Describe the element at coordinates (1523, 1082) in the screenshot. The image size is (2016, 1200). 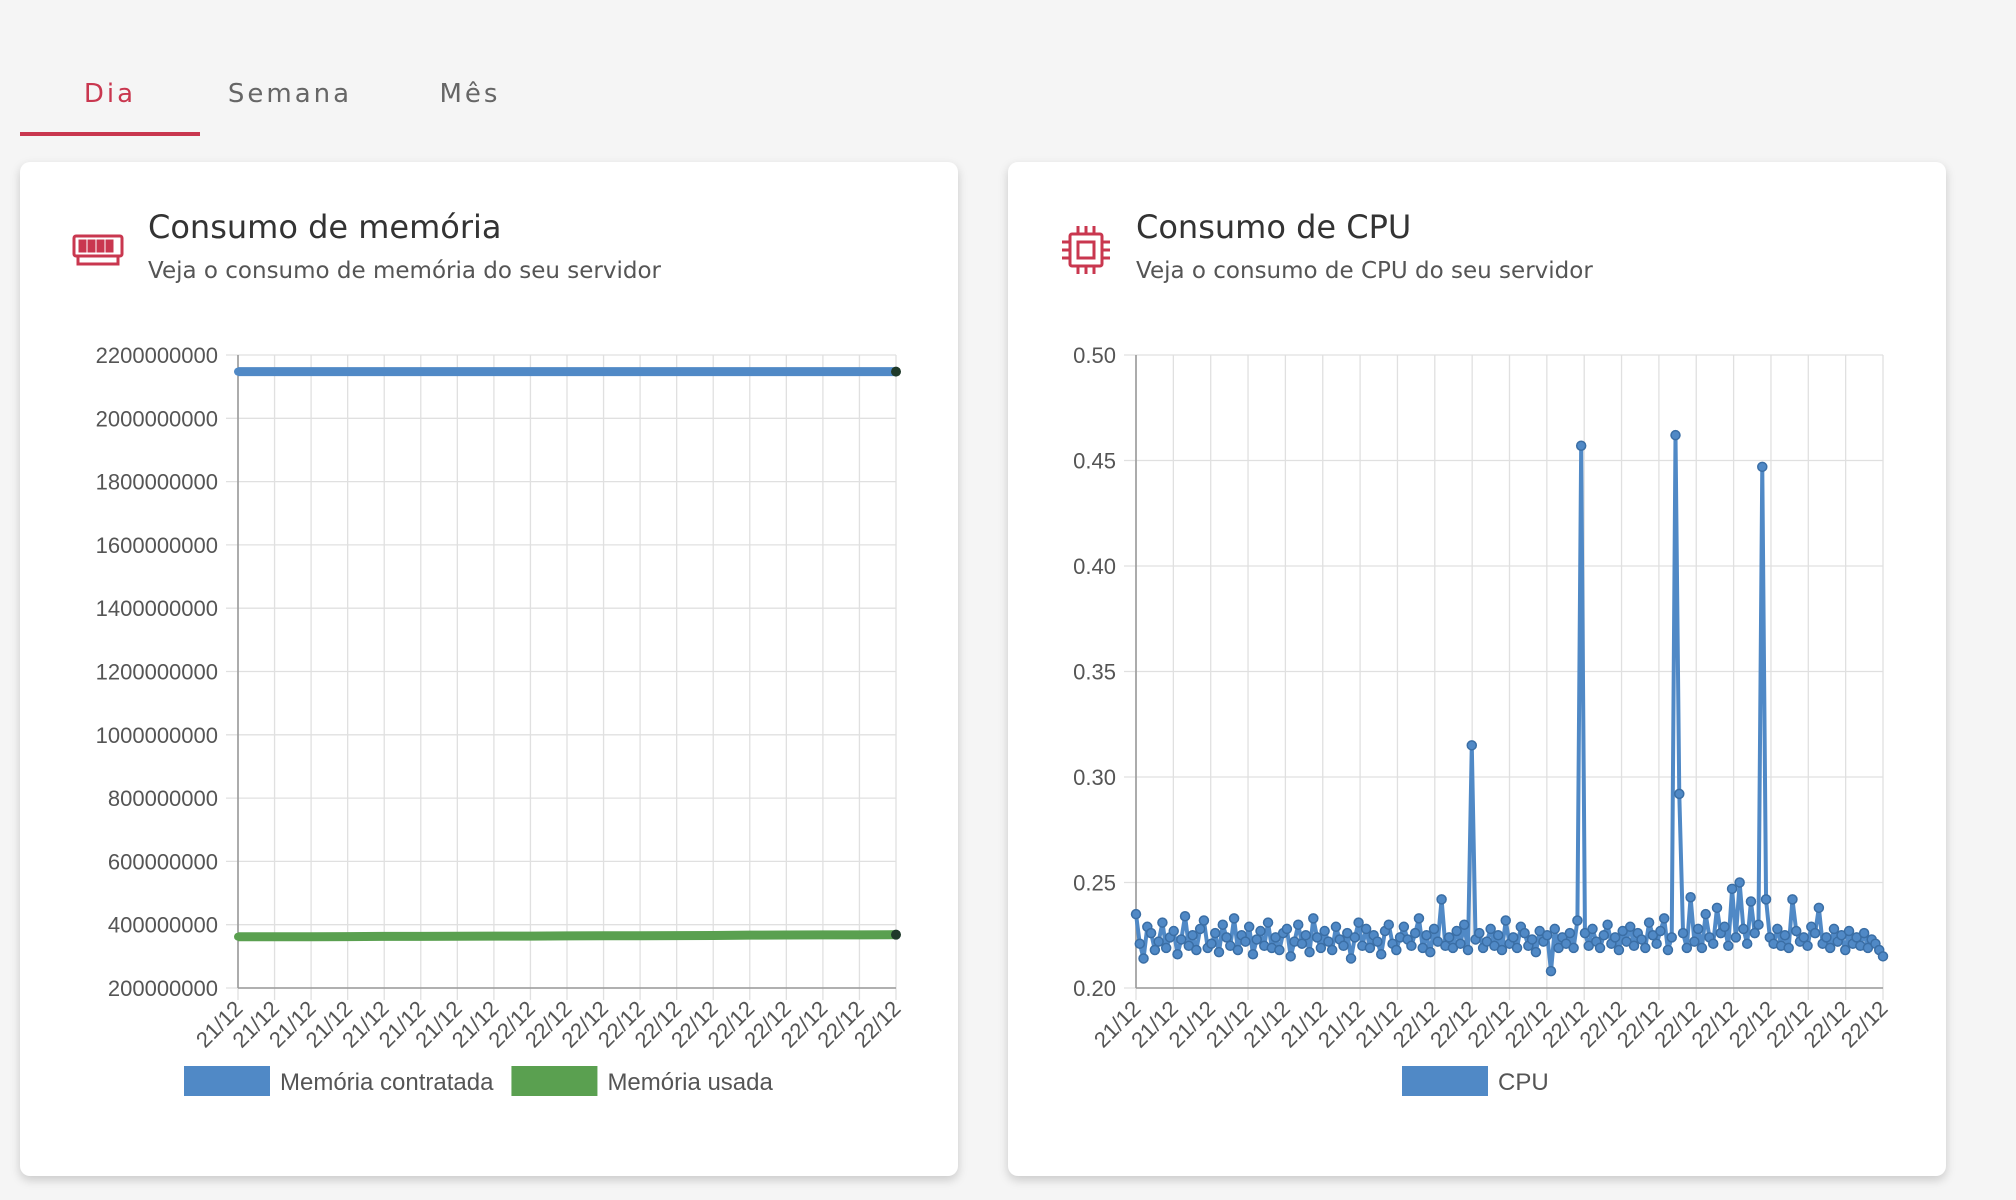
I see `cpu-chart-legend-label: CPU` at that location.